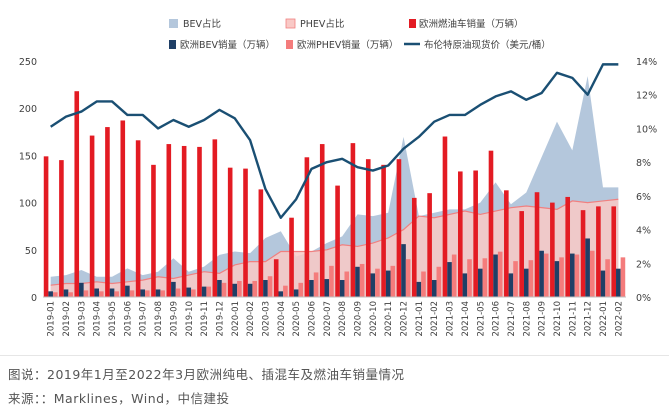 This screenshot has width=669, height=411. What do you see at coordinates (435, 319) in the screenshot?
I see `x-tick-label: 2021-02` at bounding box center [435, 319].